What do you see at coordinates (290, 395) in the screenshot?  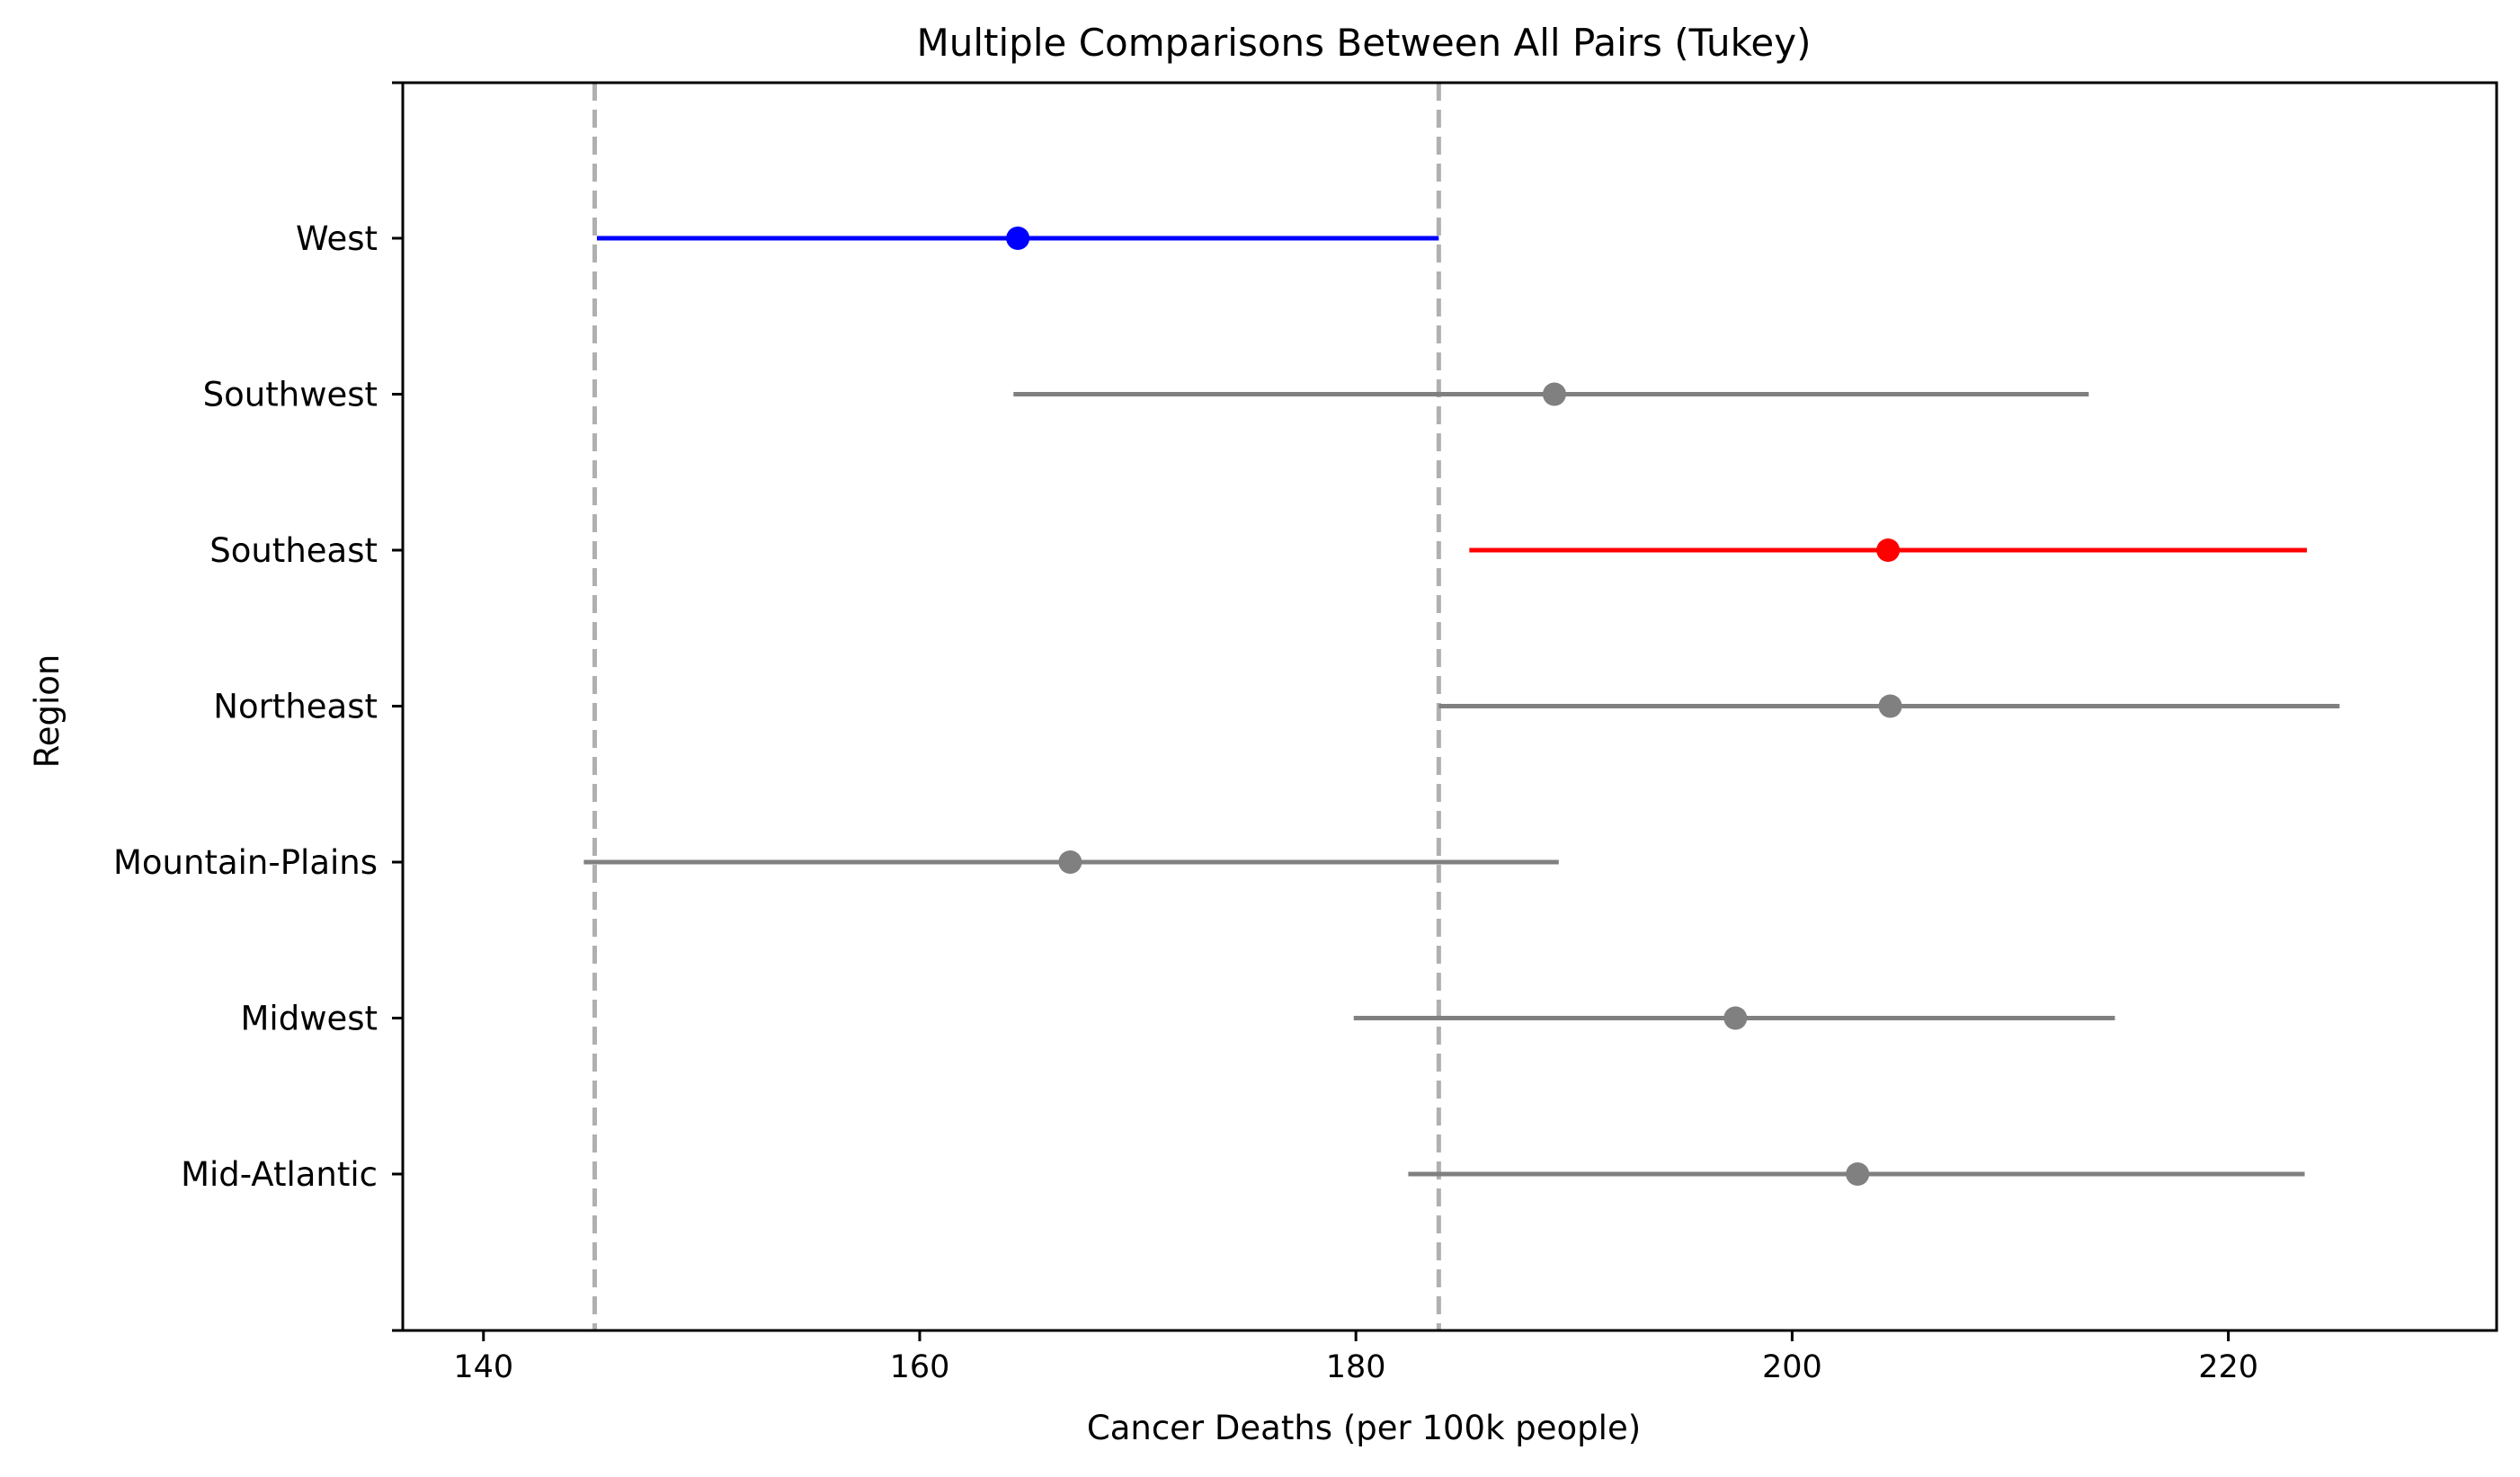 I see `y-tick-label-southwest: Southwest` at bounding box center [290, 395].